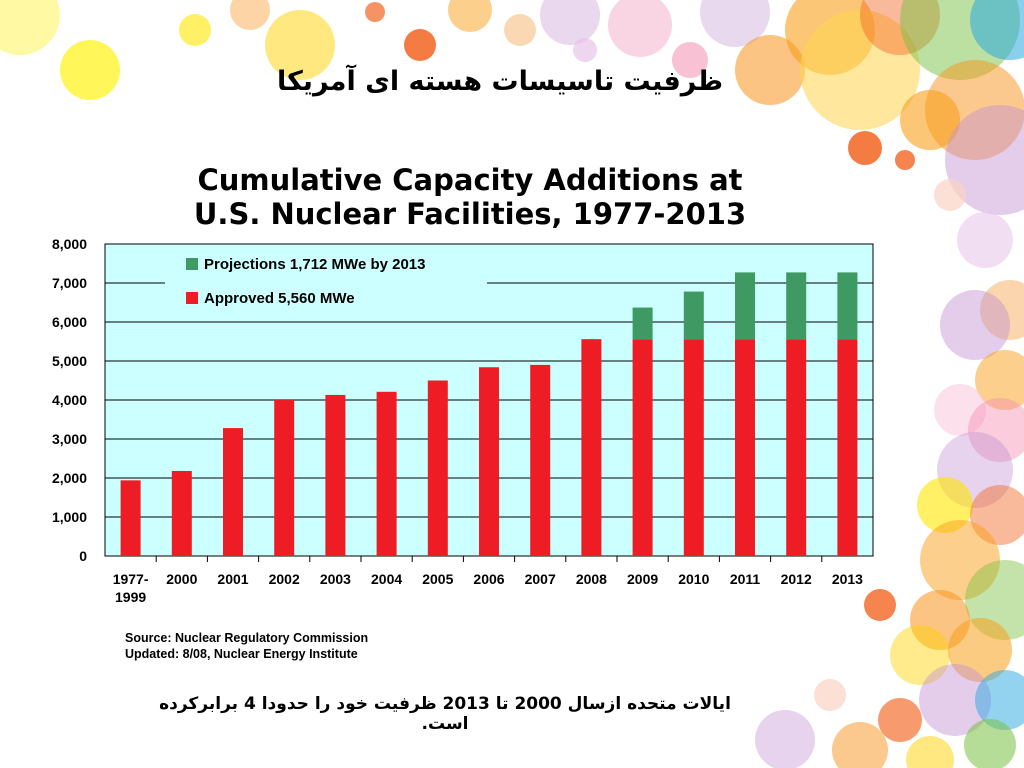 Image resolution: width=1024 pixels, height=768 pixels. What do you see at coordinates (192, 298) in the screenshot?
I see `legend-swatch-approved` at bounding box center [192, 298].